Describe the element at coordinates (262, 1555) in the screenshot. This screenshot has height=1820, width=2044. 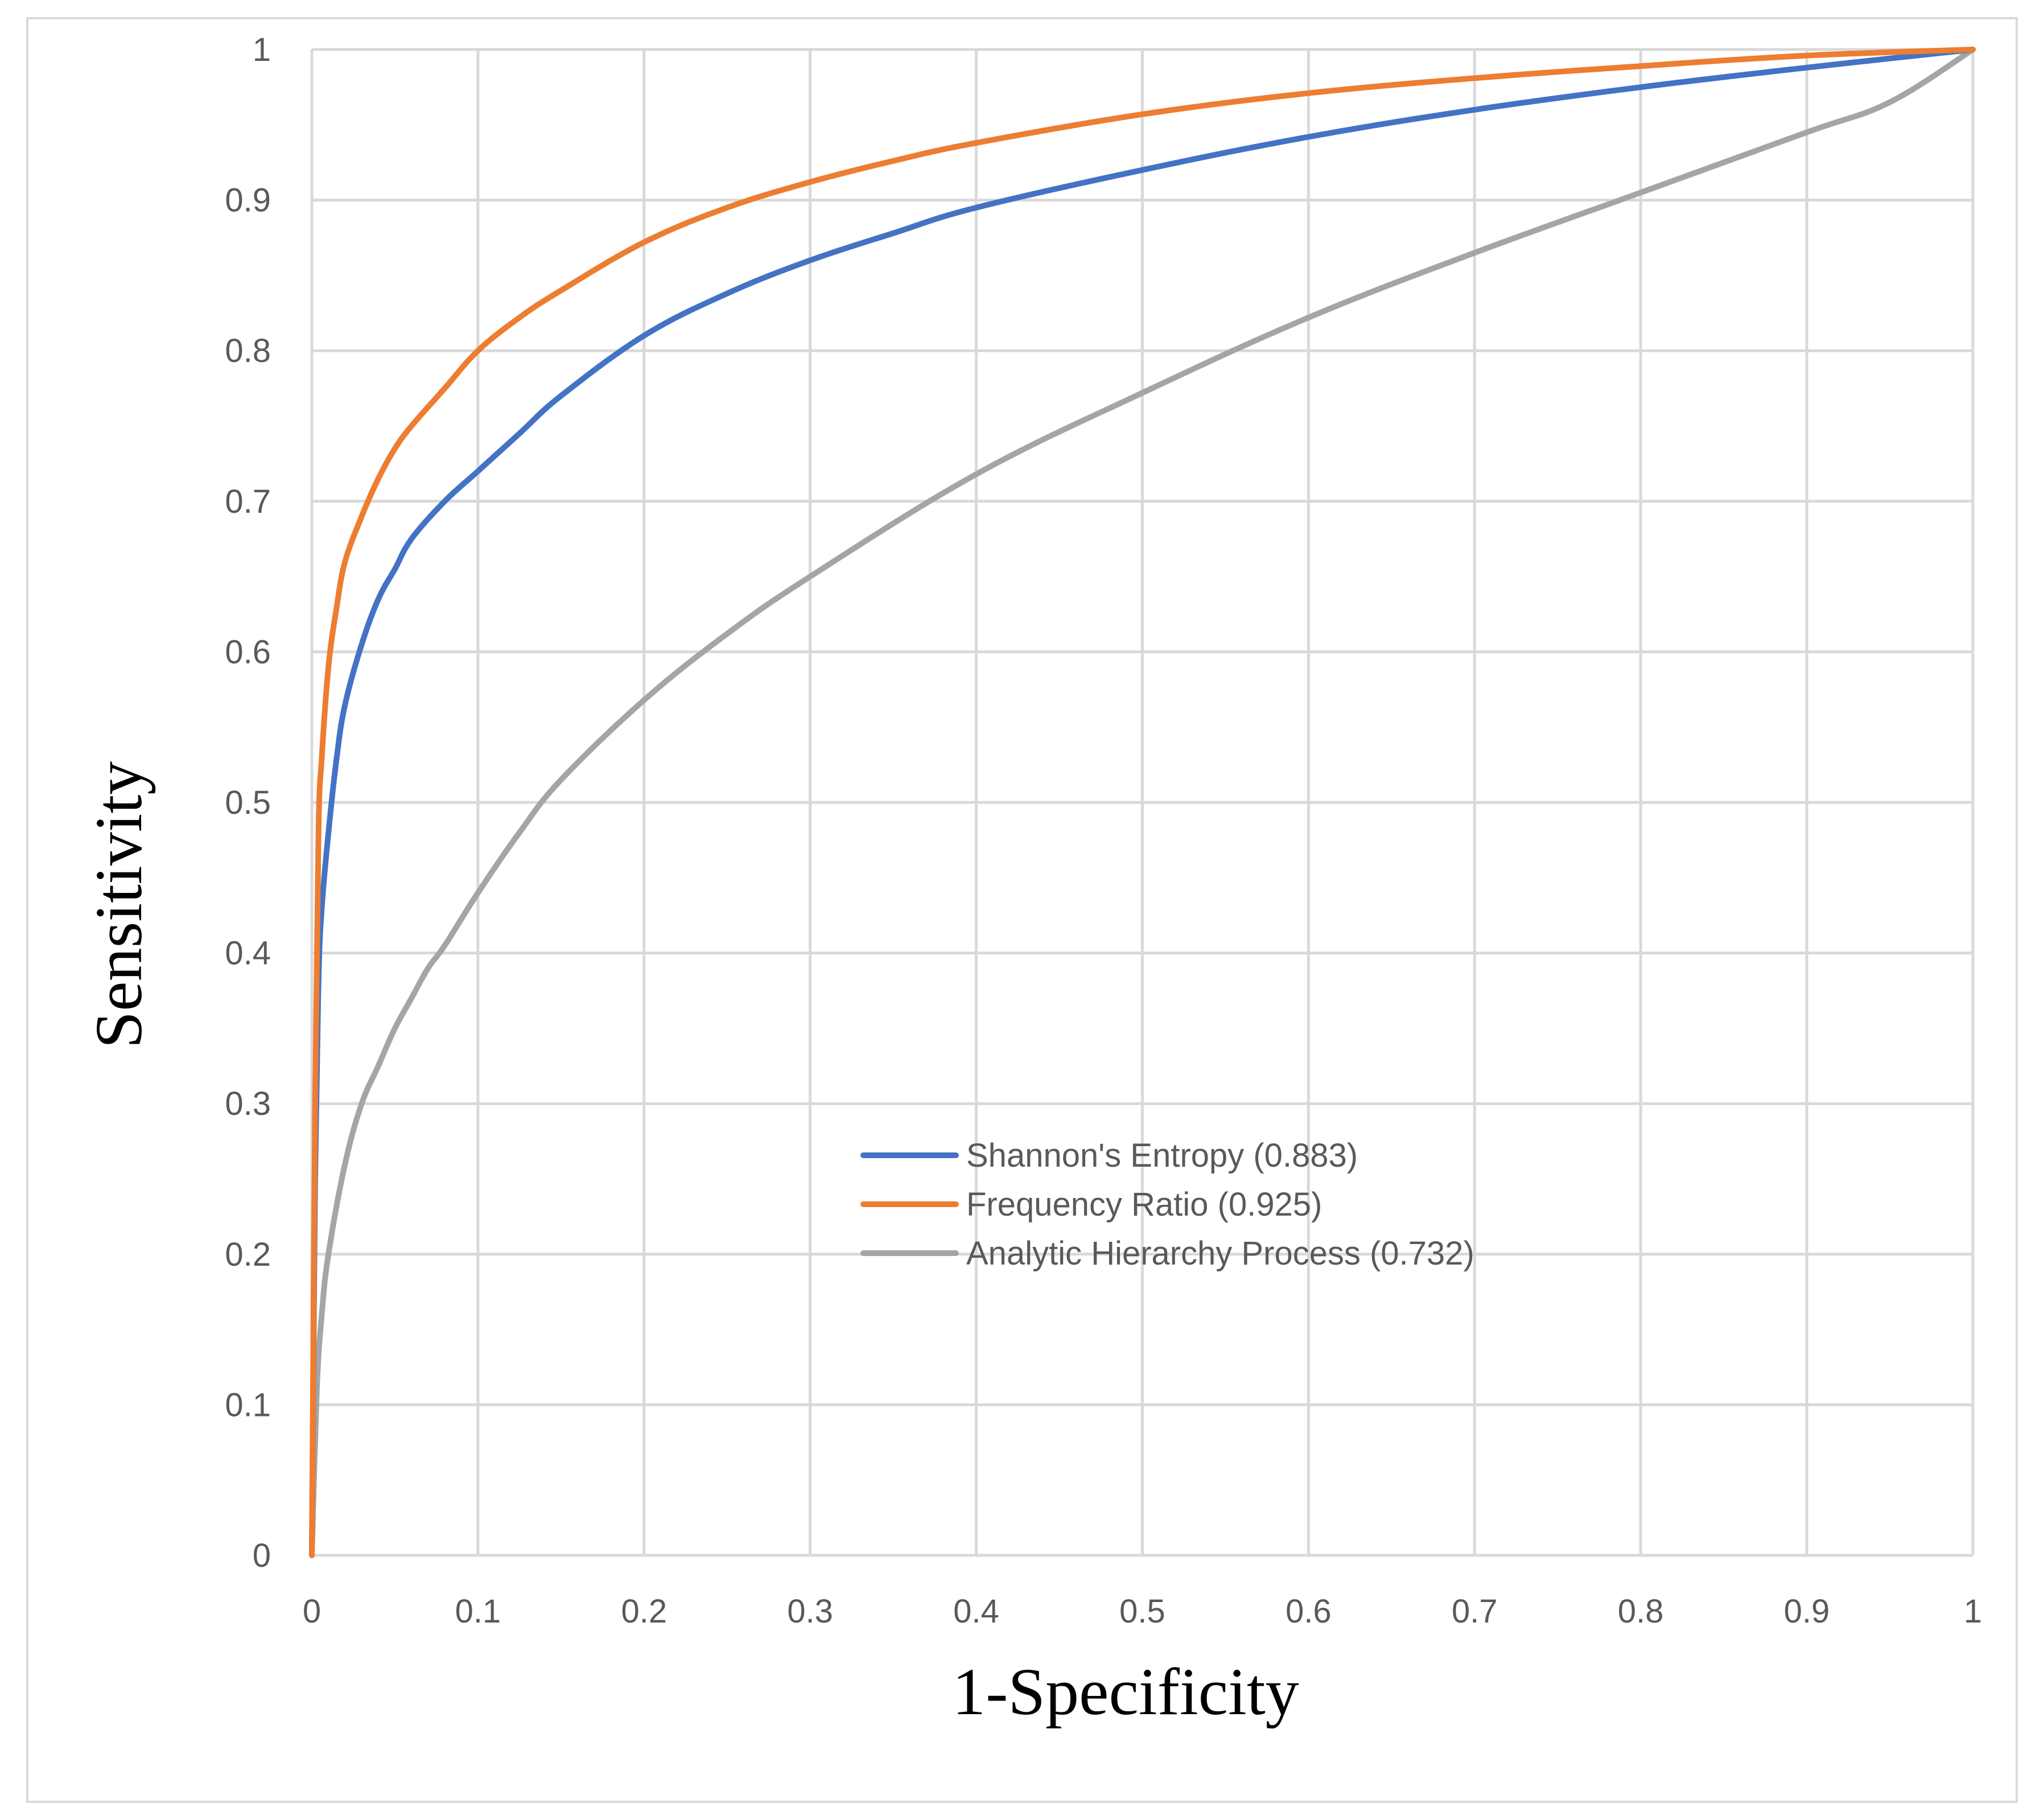
I see `y-tick-label: 0` at that location.